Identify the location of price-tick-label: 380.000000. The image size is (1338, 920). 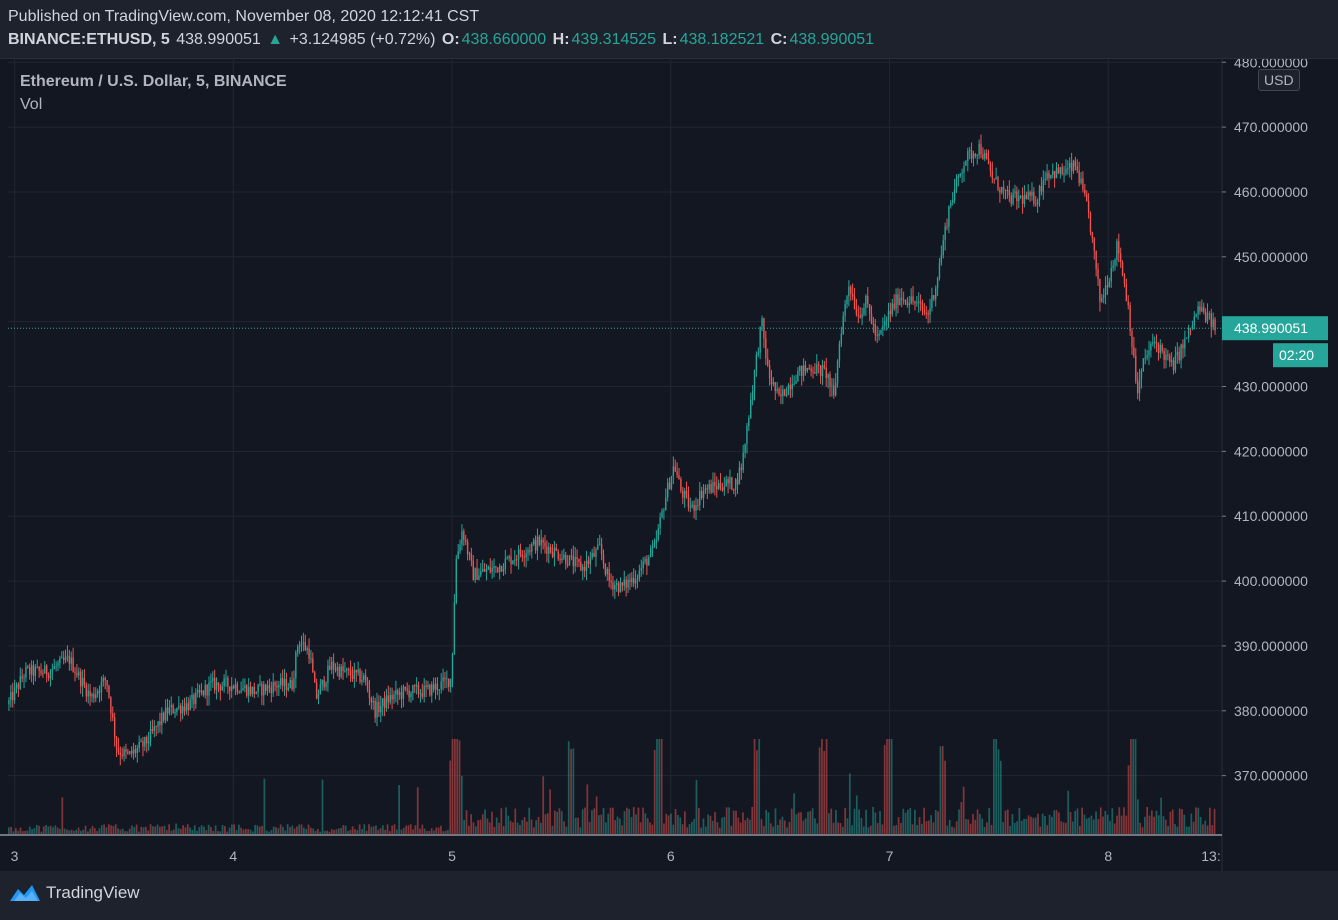
(1271, 711).